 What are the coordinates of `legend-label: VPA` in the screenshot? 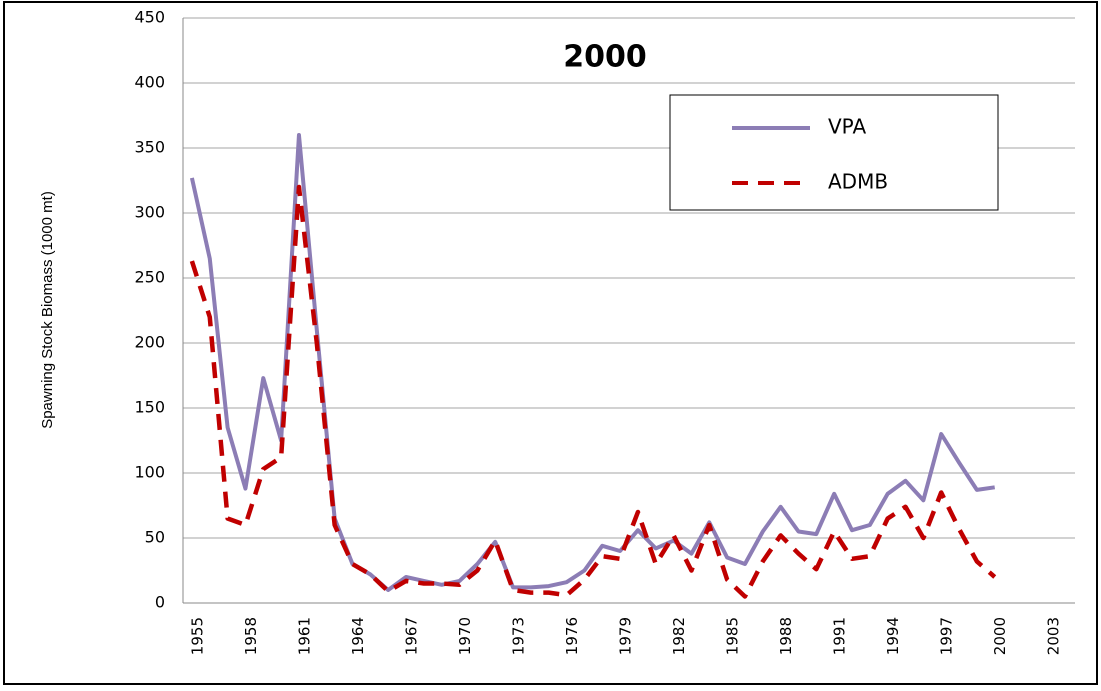 It's located at (847, 127).